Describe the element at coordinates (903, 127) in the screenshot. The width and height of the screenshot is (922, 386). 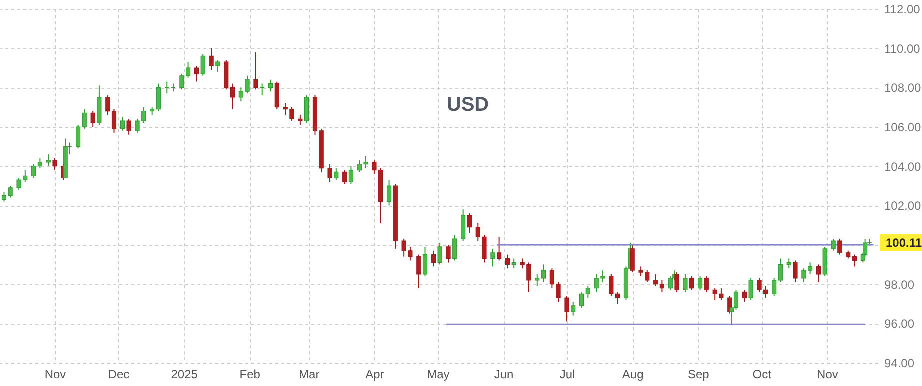
I see `y-tick-label: 106.00` at that location.